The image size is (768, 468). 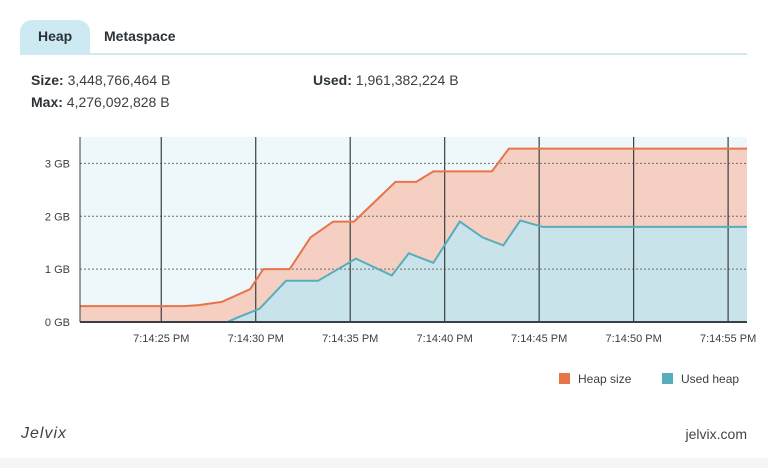 I want to click on used-value: 1,961,382,224 B, so click(x=407, y=80).